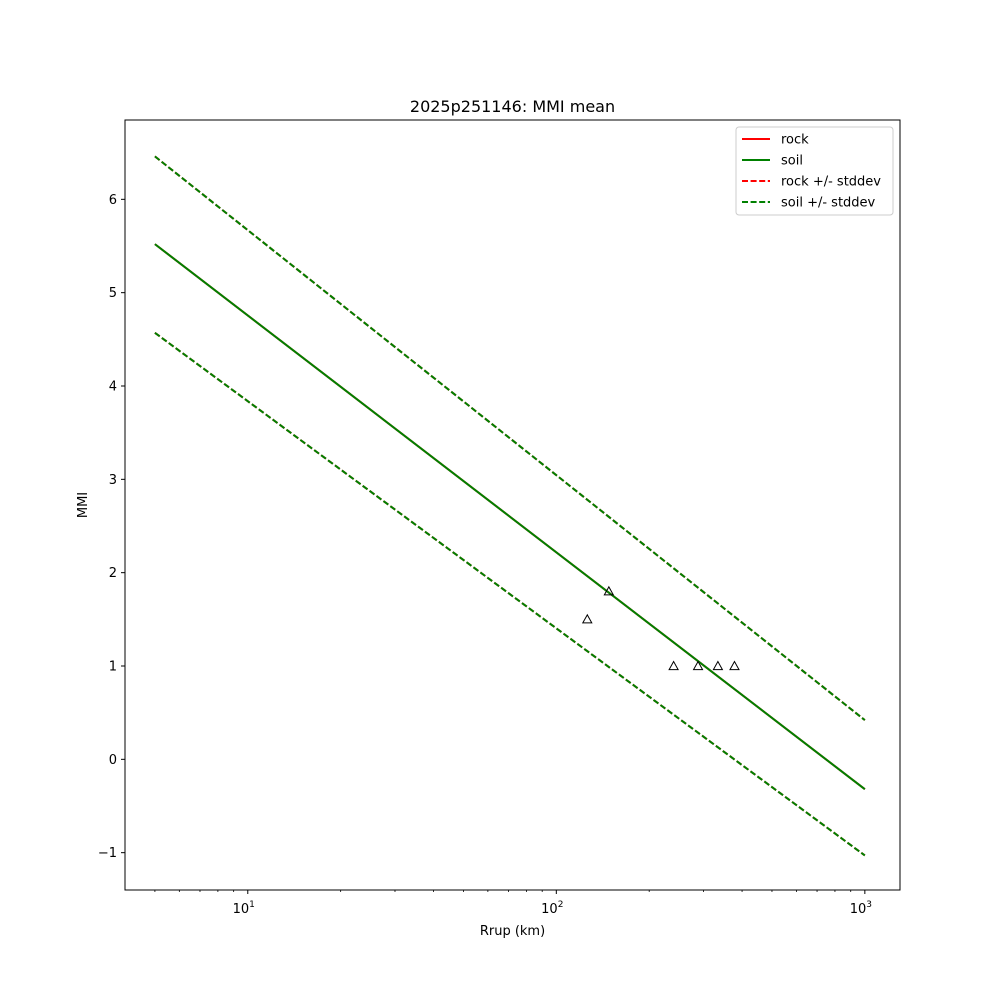 The width and height of the screenshot is (1000, 1000). What do you see at coordinates (828, 203) in the screenshot?
I see `legend-label: soil +/- stddev` at bounding box center [828, 203].